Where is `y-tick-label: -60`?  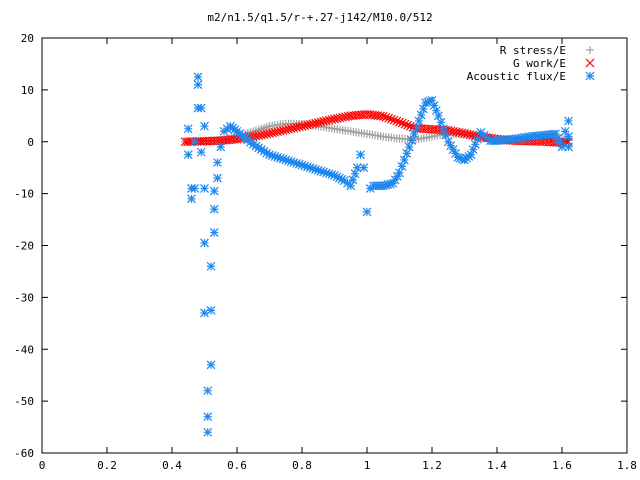
y-tick-label: -60 is located at coordinates (24, 453).